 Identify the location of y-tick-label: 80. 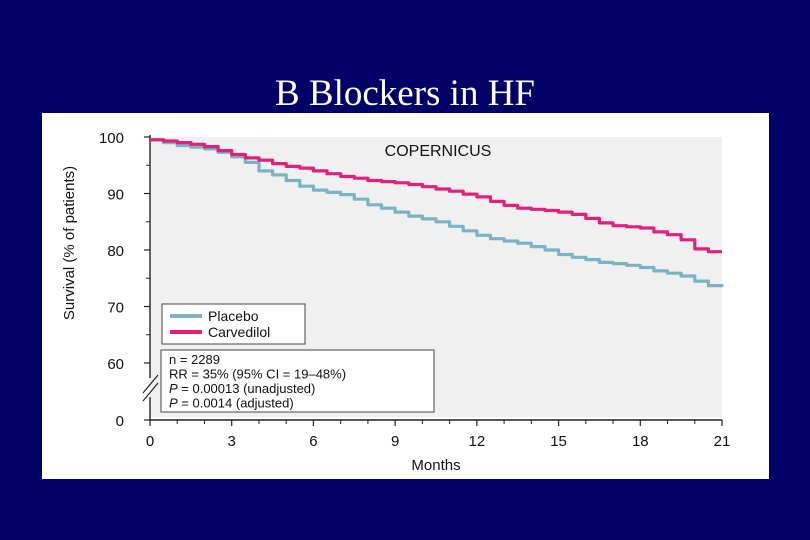
(115, 251).